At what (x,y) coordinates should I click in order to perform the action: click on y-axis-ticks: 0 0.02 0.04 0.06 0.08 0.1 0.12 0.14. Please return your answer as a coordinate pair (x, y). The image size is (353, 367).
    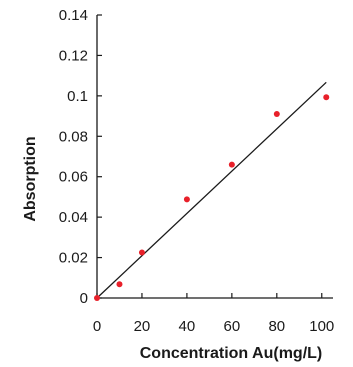
    Looking at the image, I should click on (80, 157).